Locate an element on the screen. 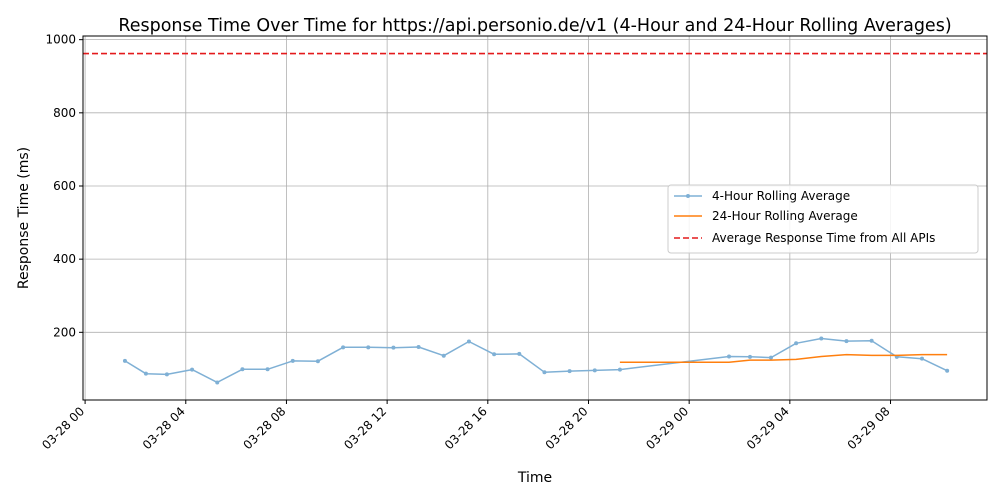  y-tick-label: 600 is located at coordinates (64, 186).